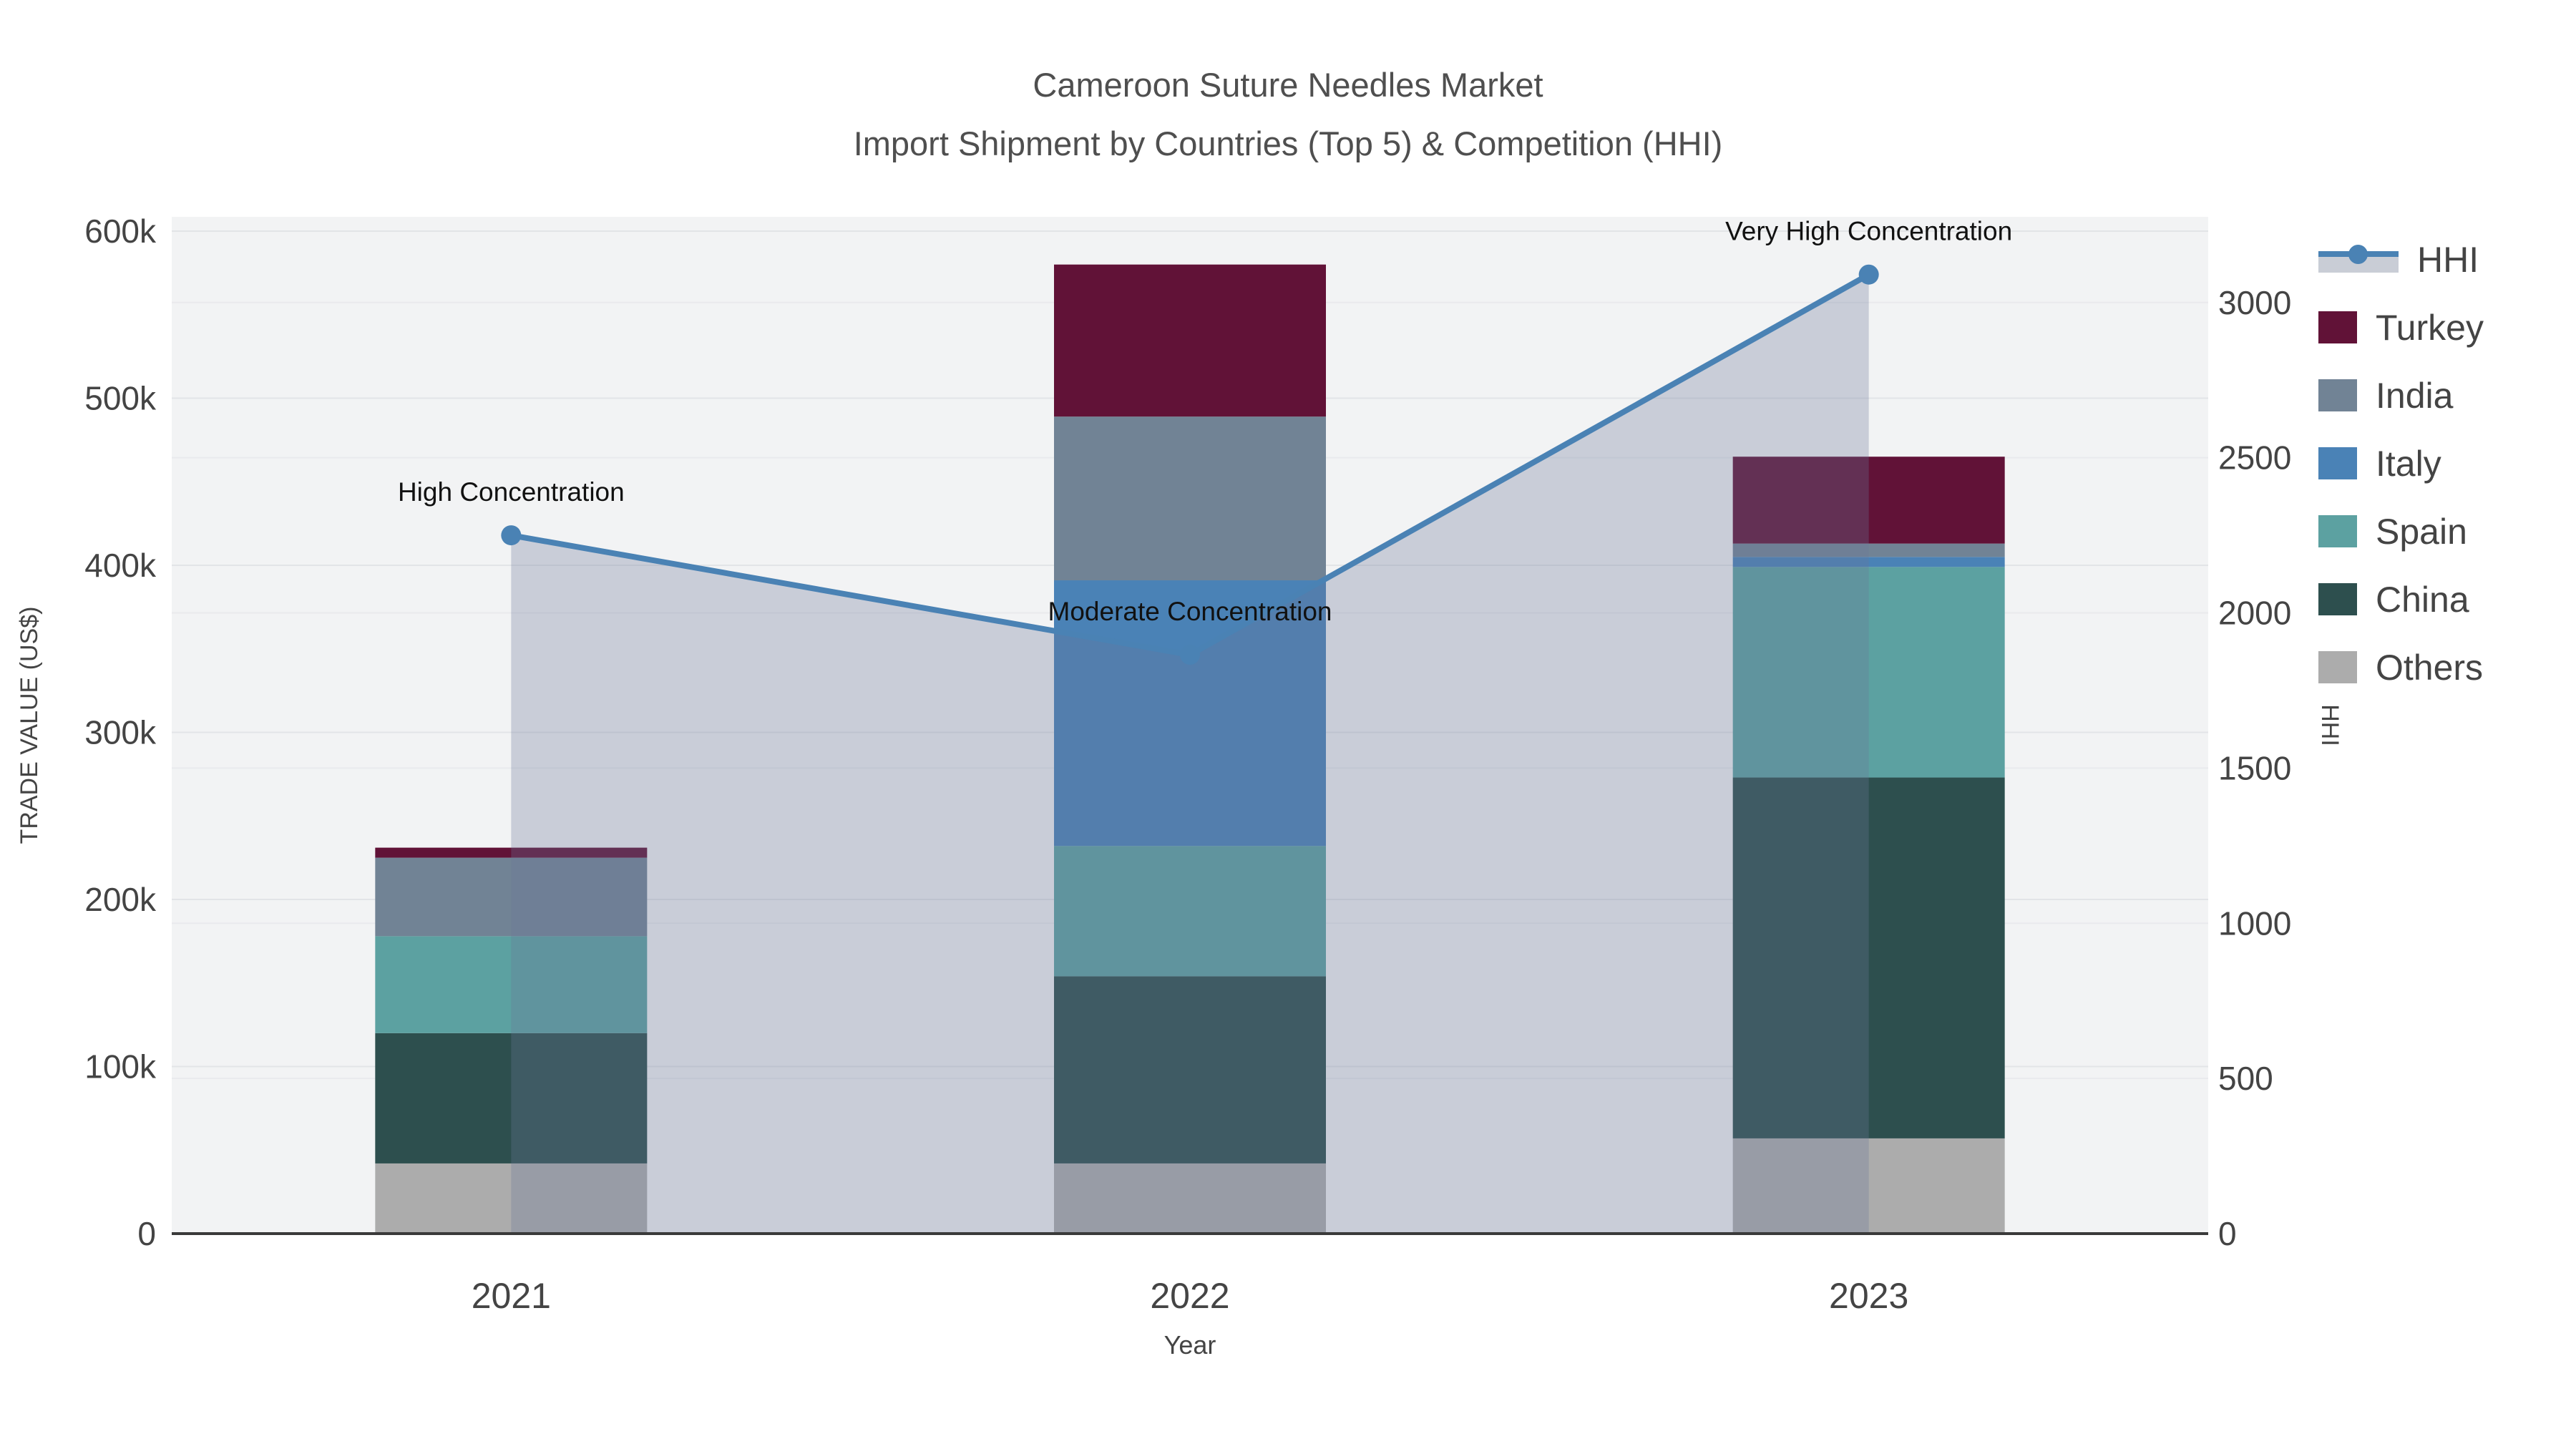  I want to click on bar-segment-china-2023, so click(1868, 957).